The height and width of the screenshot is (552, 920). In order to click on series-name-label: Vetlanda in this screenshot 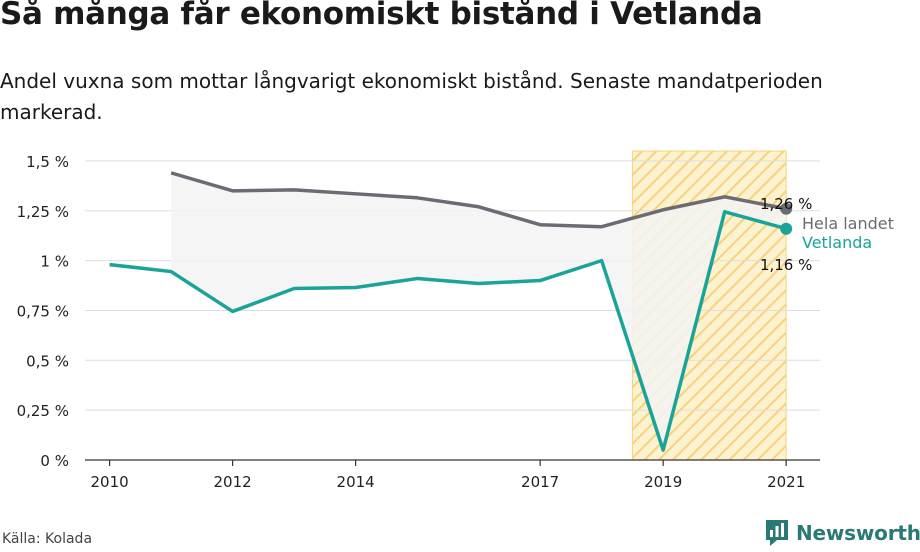, I will do `click(837, 242)`.